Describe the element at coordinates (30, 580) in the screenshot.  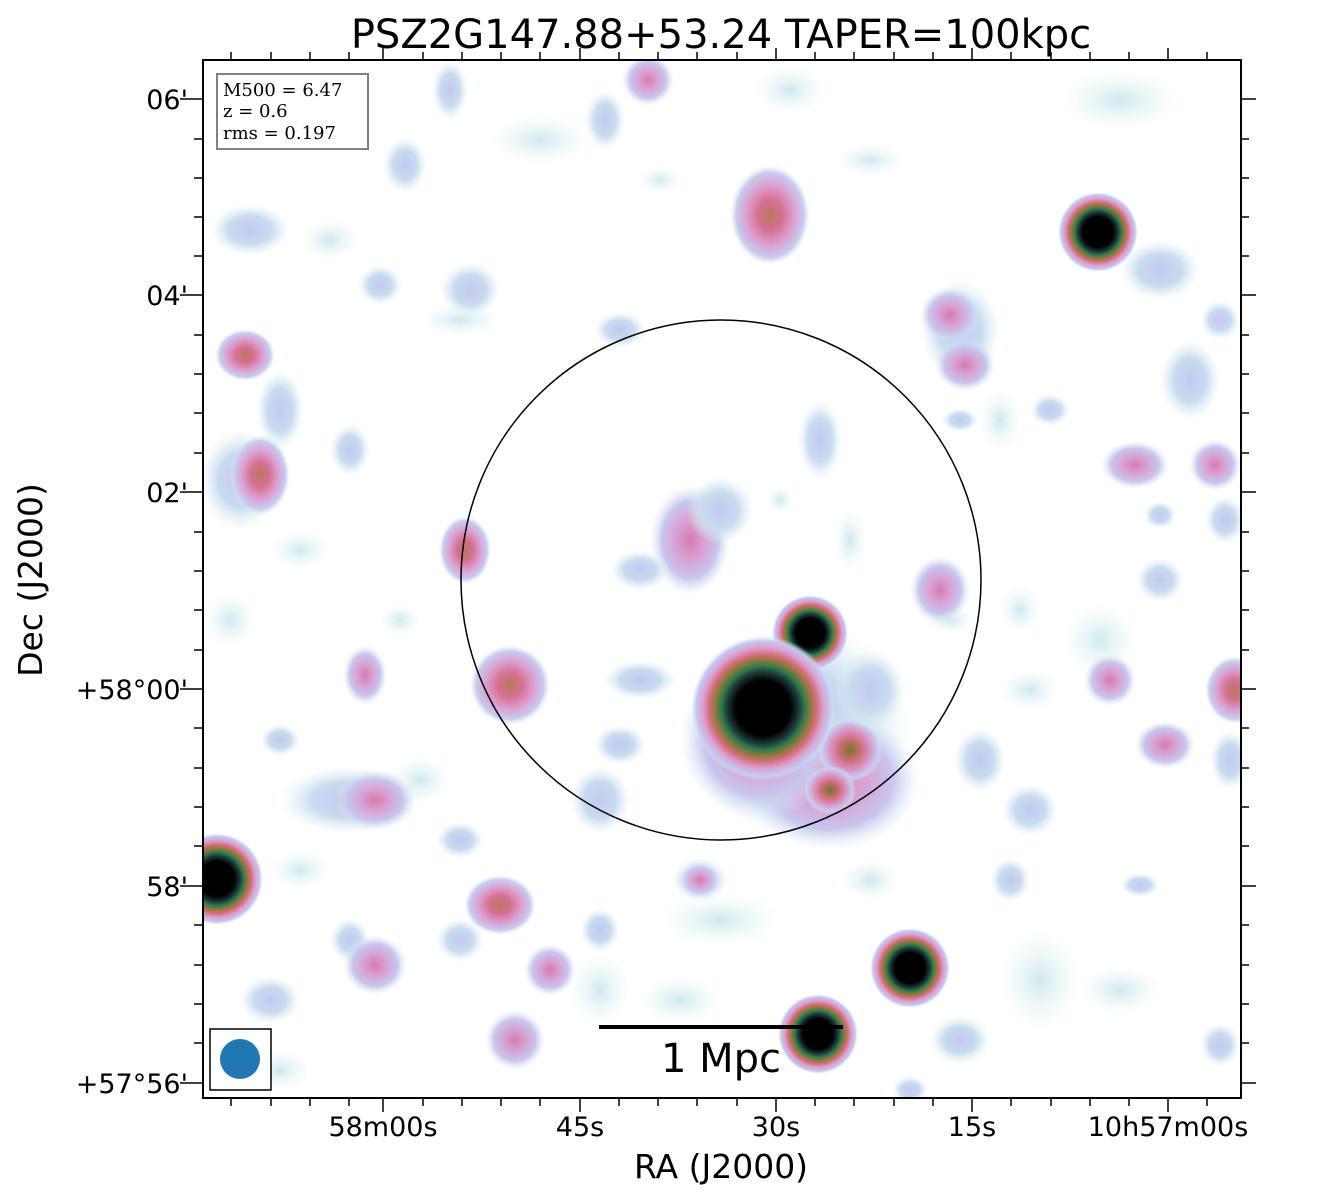
I see `y-axis-title: Dec (J2000)` at that location.